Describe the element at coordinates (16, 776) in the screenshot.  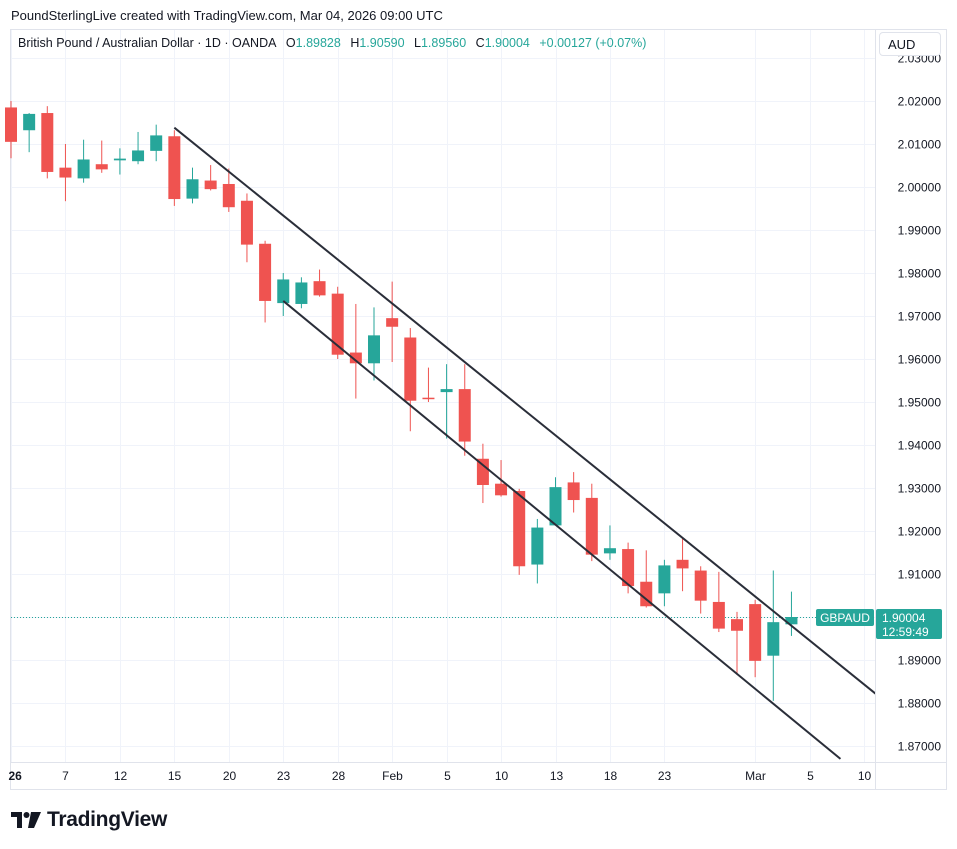
I see `x-tick-label: 26` at that location.